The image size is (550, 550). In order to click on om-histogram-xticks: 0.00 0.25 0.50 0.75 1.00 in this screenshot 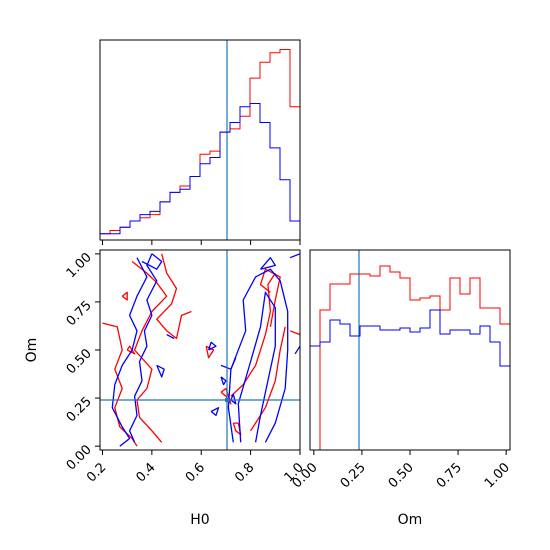, I will do `click(401, 470)`.